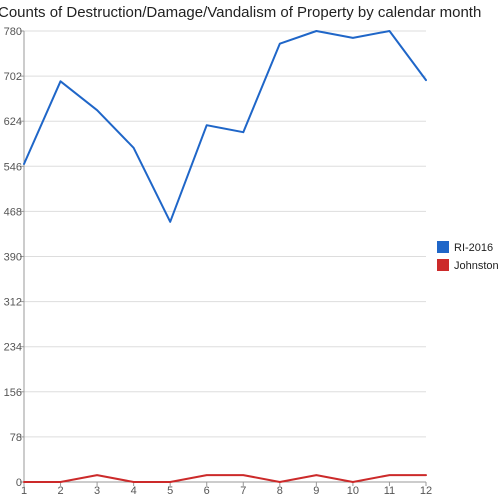 The width and height of the screenshot is (500, 500). Describe the element at coordinates (426, 491) in the screenshot. I see `x-tick-label: 12` at that location.